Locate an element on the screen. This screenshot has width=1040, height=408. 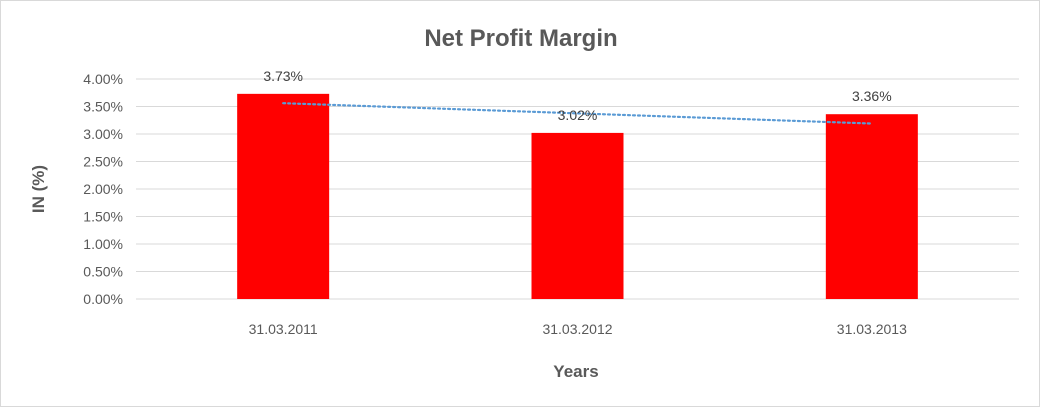
y-tick-label: 1.50% is located at coordinates (103, 217).